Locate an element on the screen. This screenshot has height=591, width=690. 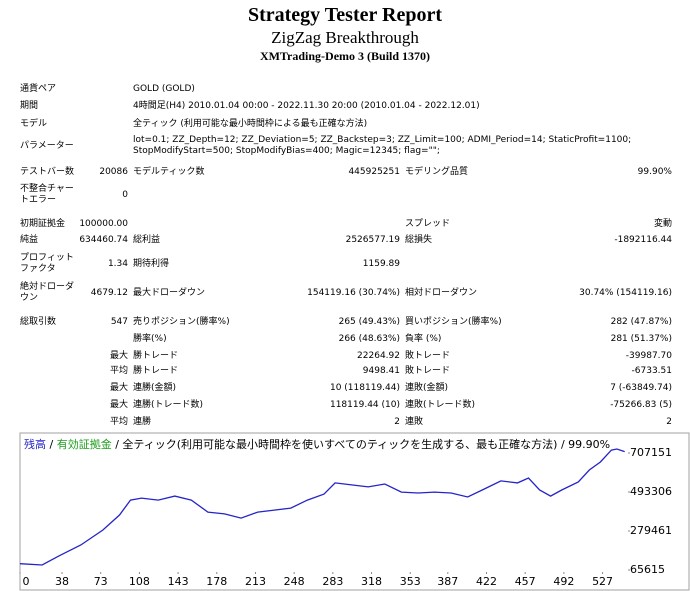
info-row: 通貨ペア GOLD (GOLD) is located at coordinates (345, 89).